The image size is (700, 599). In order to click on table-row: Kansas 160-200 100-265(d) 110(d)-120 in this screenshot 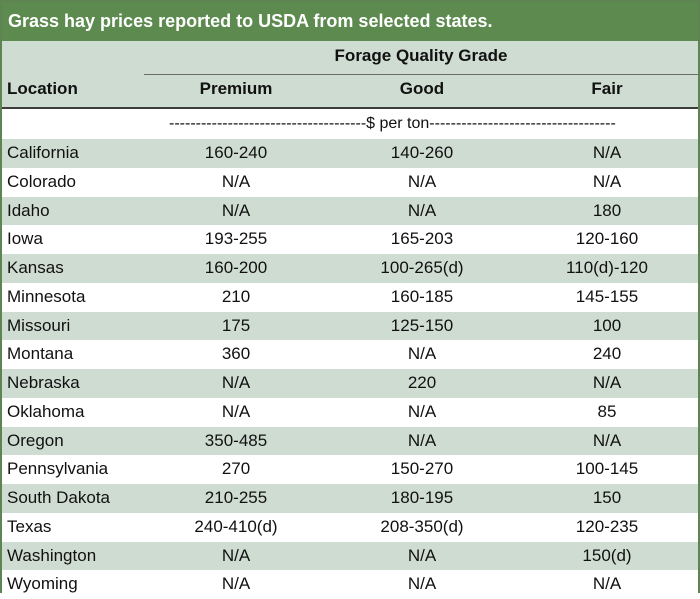, I will do `click(350, 268)`.